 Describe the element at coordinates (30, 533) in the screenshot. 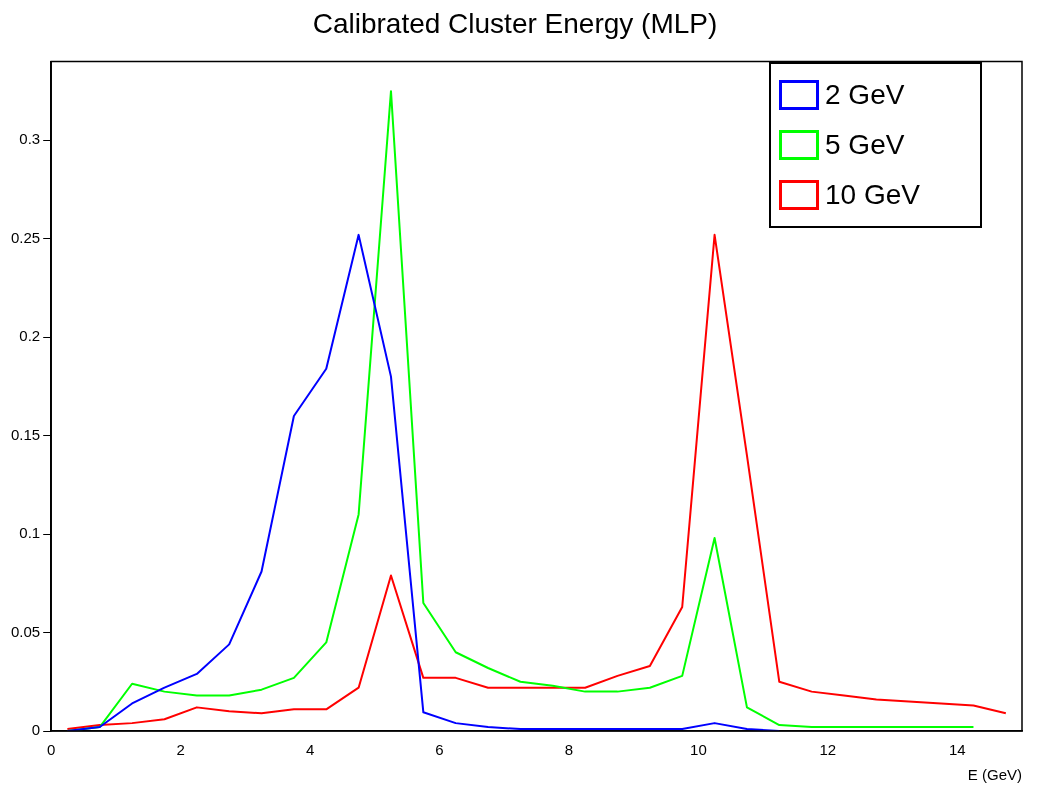

I see `y-tick-label: 0.1` at that location.